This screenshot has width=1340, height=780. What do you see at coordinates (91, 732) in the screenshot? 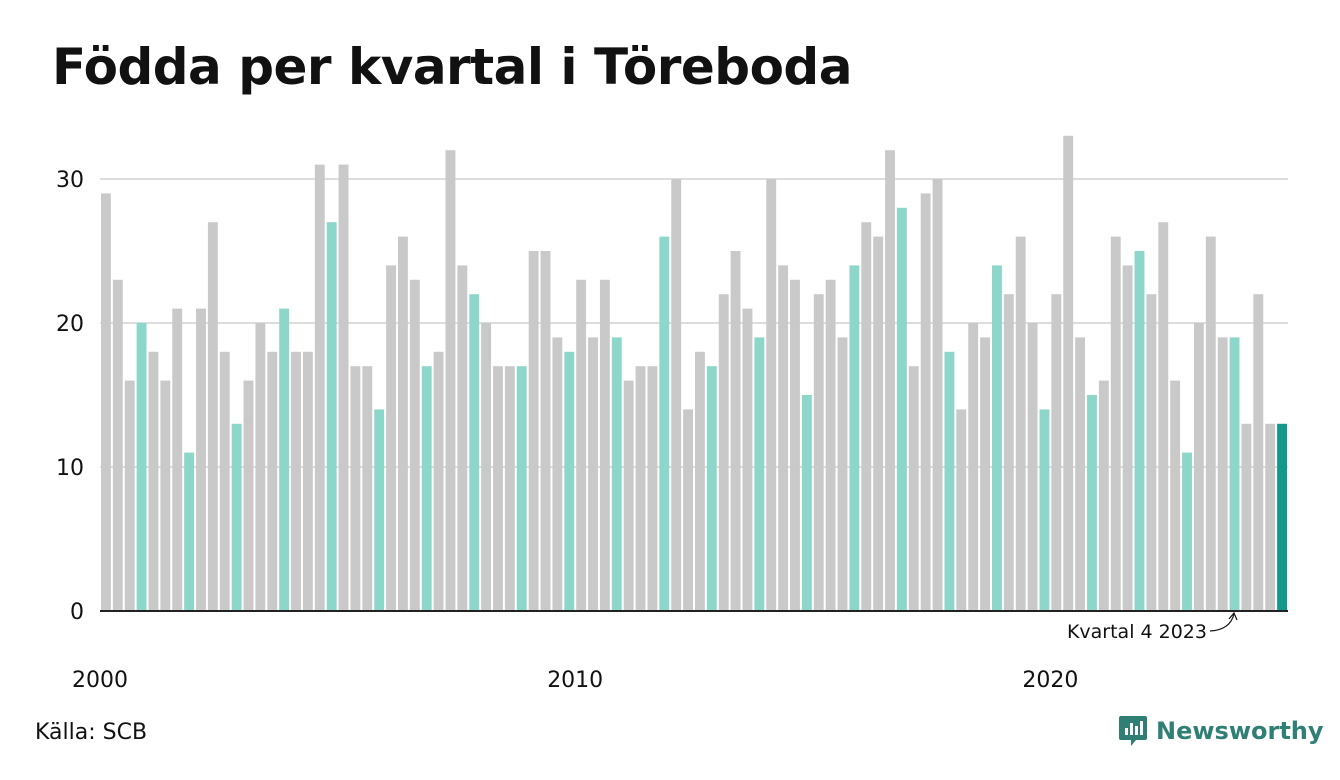
I see `source-label: Källa: SCB` at bounding box center [91, 732].